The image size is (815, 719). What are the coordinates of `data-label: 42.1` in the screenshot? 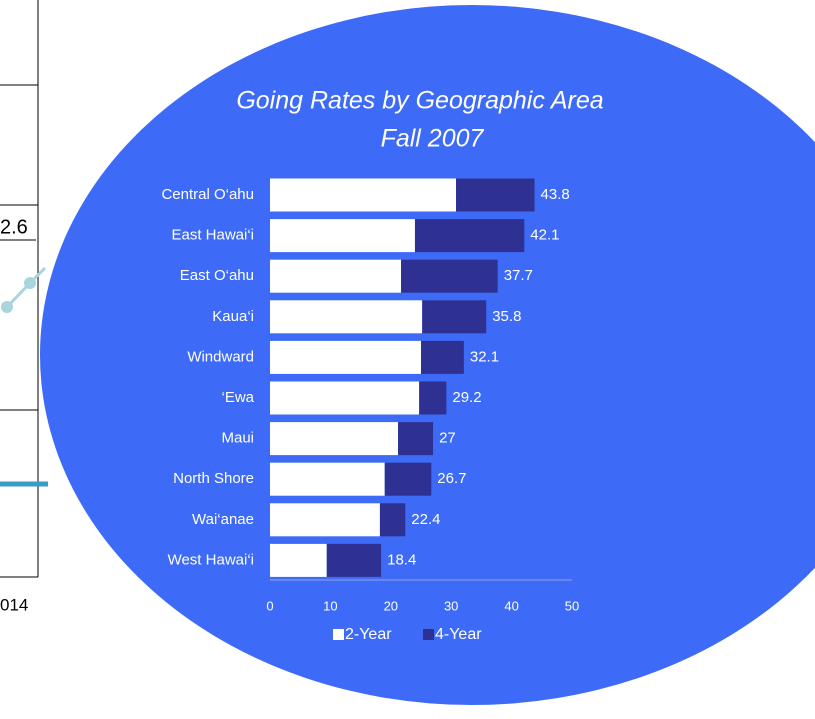 It's located at (544, 235).